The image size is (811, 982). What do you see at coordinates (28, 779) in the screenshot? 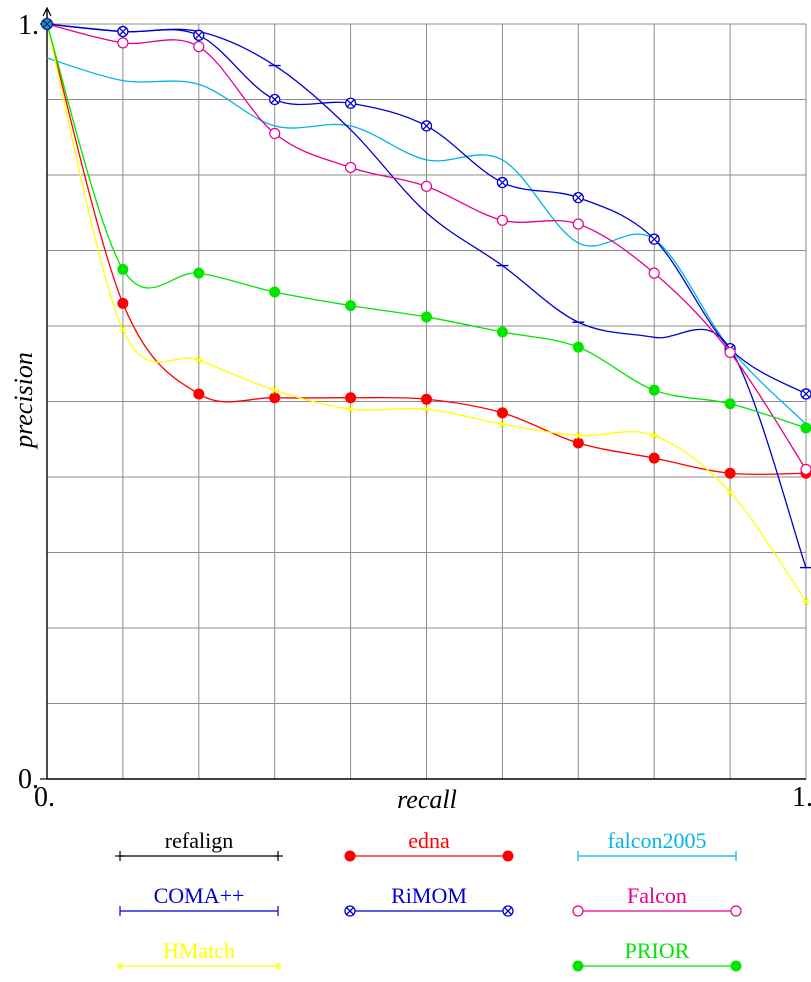
I see `y-tick-label-bottom: 0.` at bounding box center [28, 779].